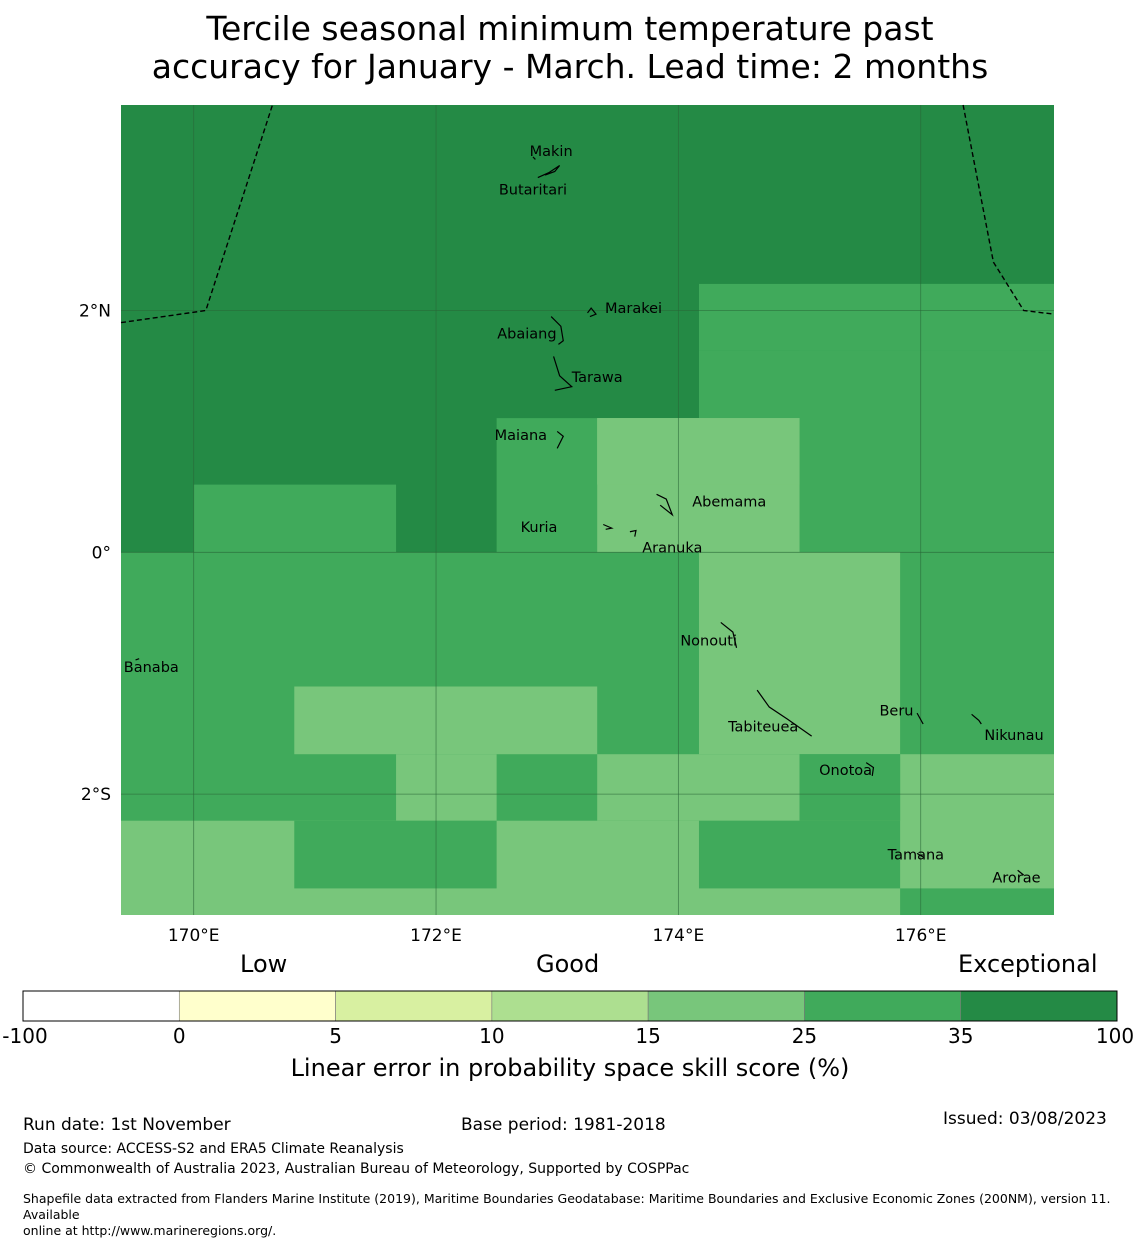 The height and width of the screenshot is (1239, 1140). I want to click on island-label-maiana: Maiana, so click(521, 436).